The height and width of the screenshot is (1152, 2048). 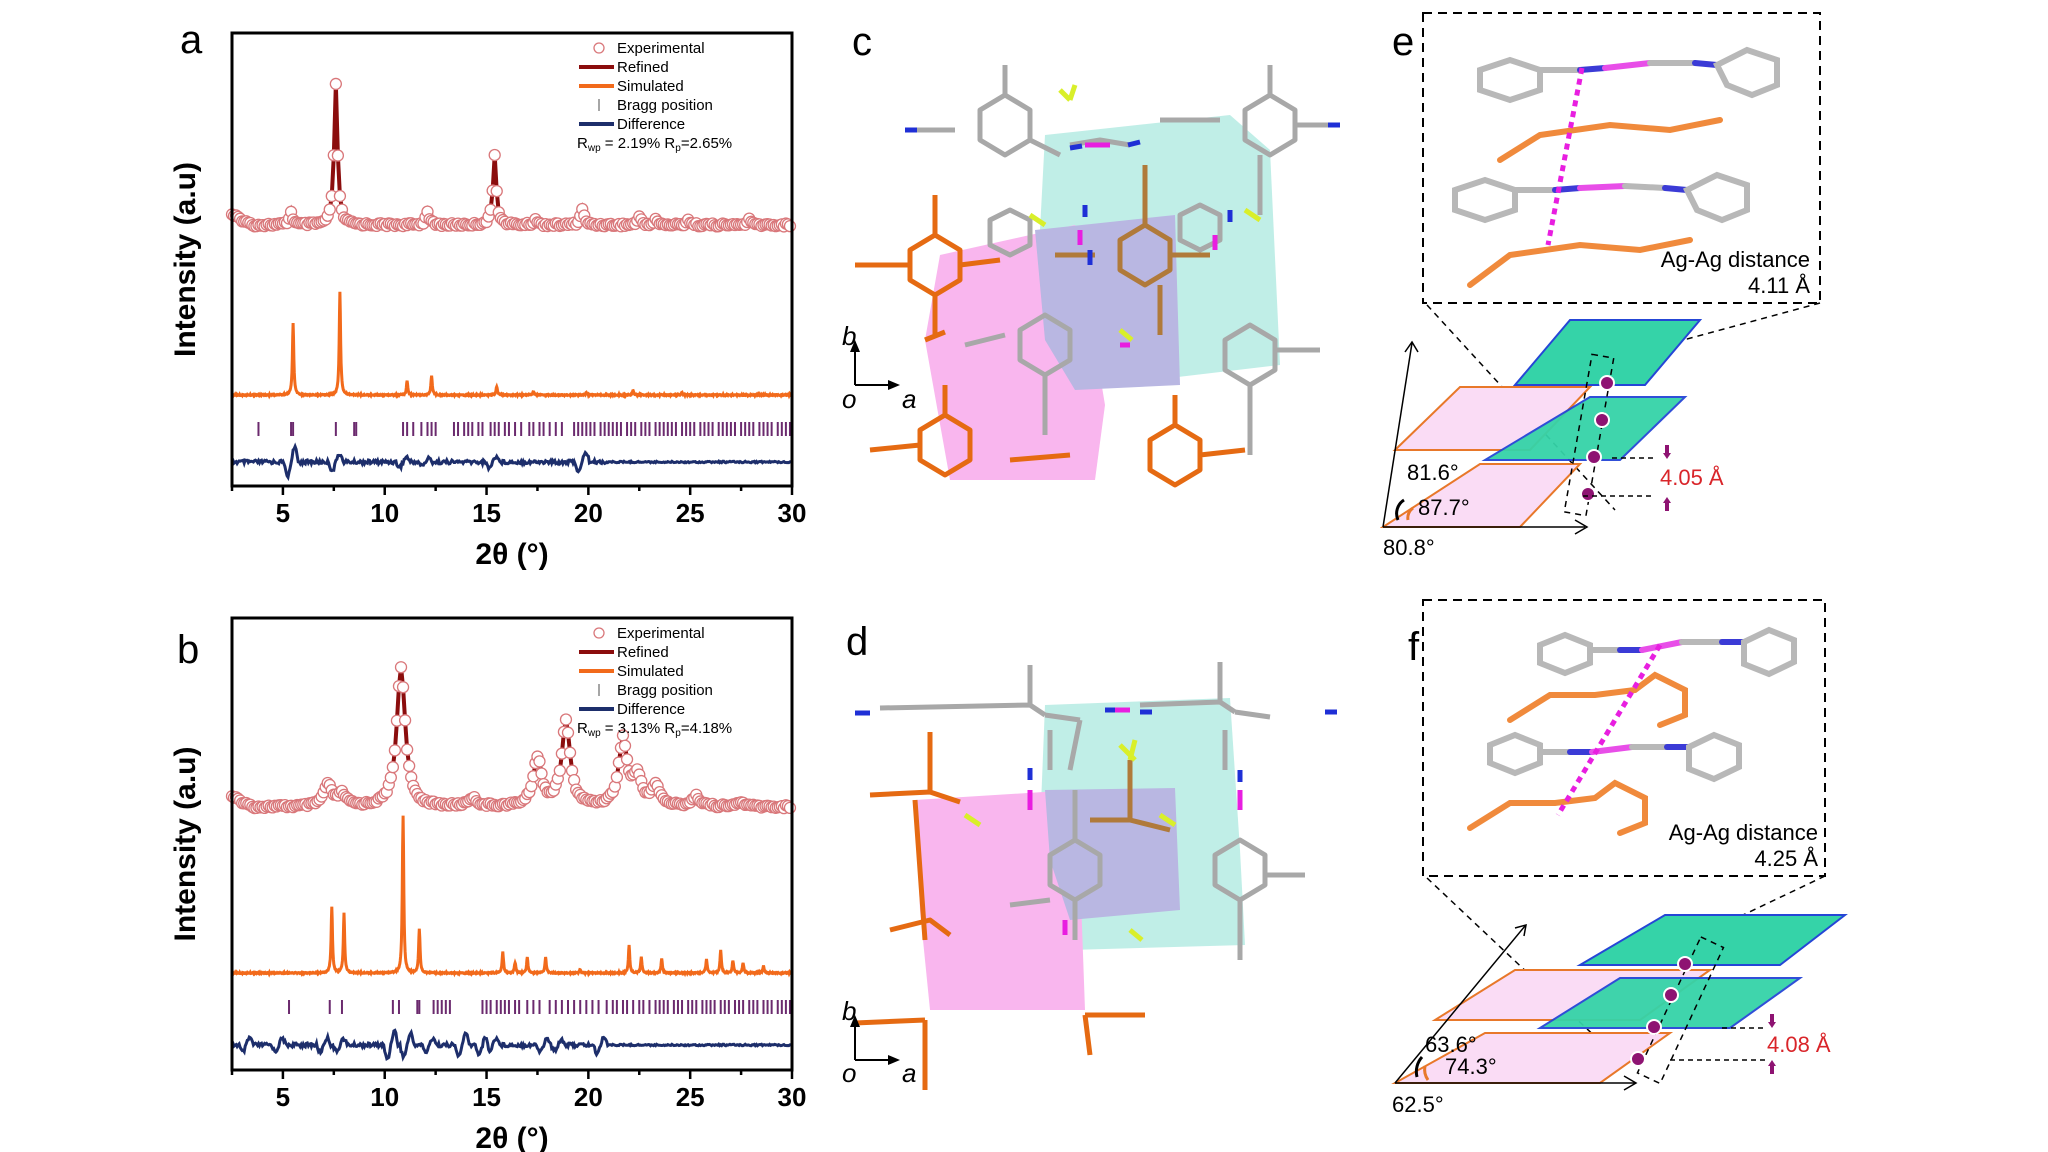 What do you see at coordinates (879, 367) in the screenshot?
I see `axis-indicator-c: b o a` at bounding box center [879, 367].